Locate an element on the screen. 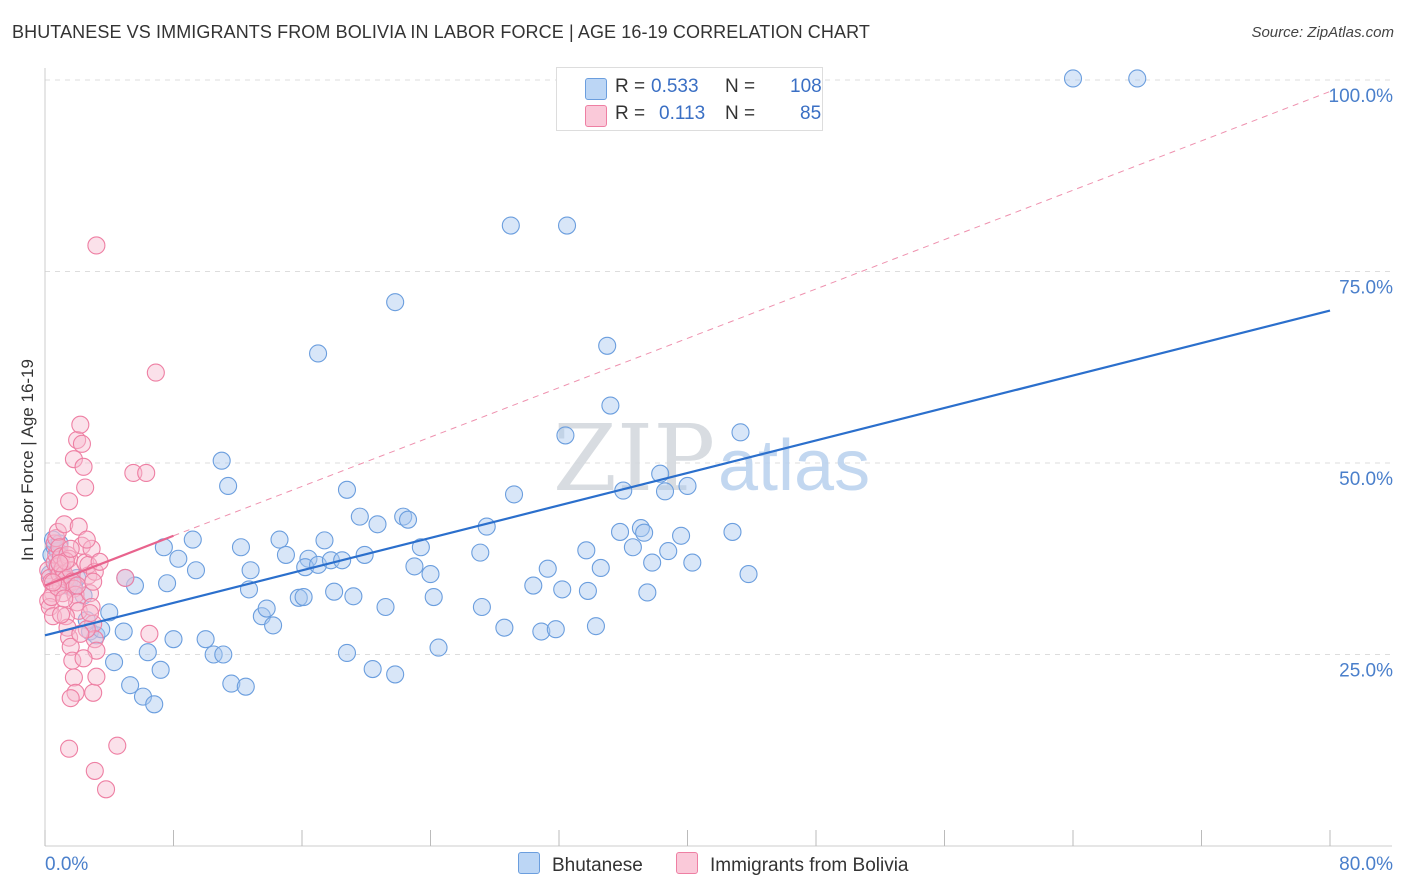  legend-swatch-pink is located at coordinates (596, 116).